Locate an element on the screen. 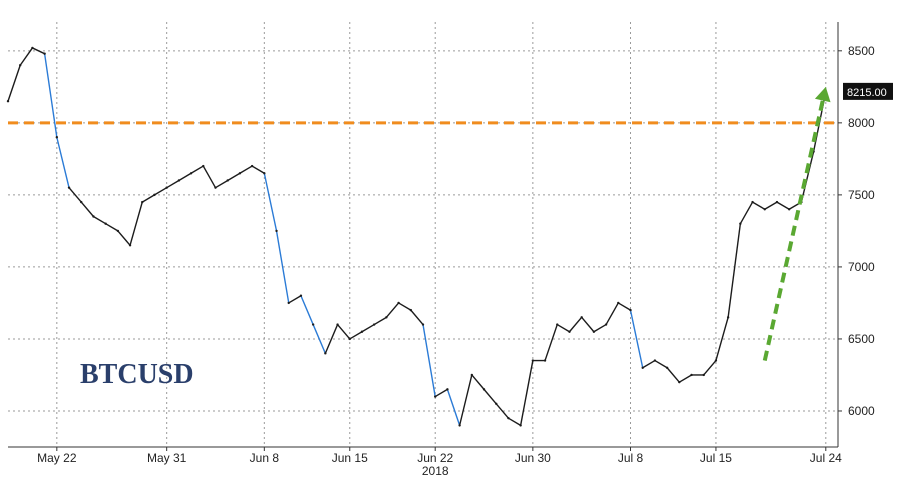  y-tick-label: 6500 is located at coordinates (861, 339).